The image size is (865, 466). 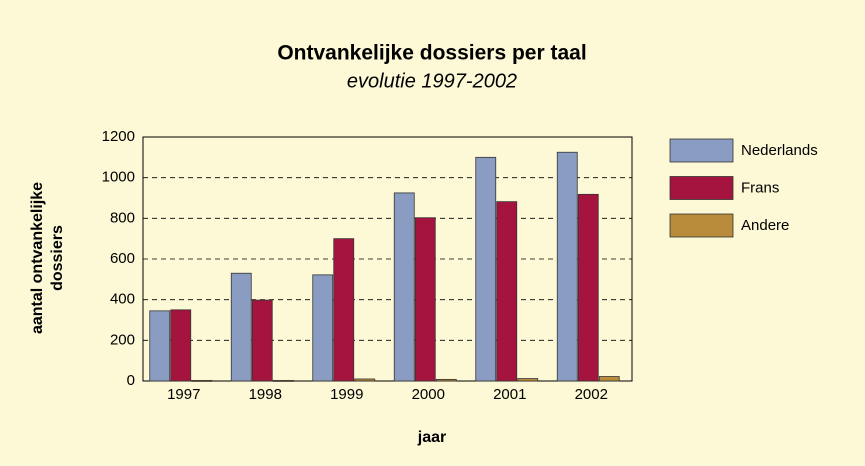 What do you see at coordinates (118, 177) in the screenshot?
I see `y-tick-label: 1000` at bounding box center [118, 177].